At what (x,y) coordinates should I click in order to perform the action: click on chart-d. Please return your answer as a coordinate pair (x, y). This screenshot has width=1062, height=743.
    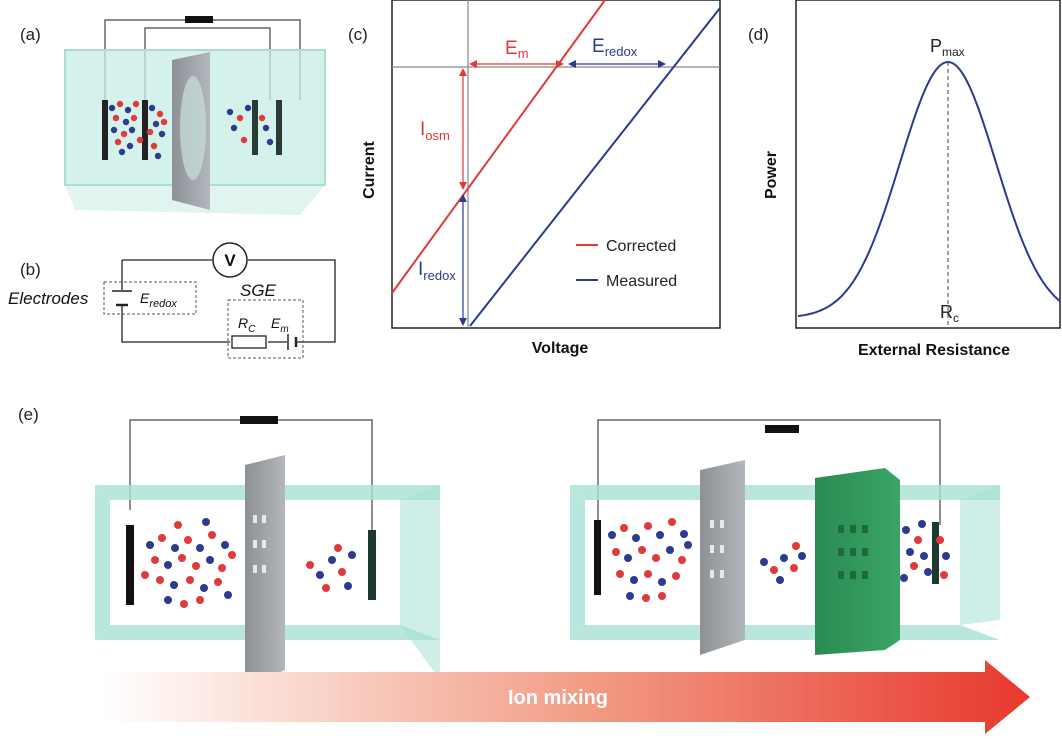
    Looking at the image, I should click on (928, 164).